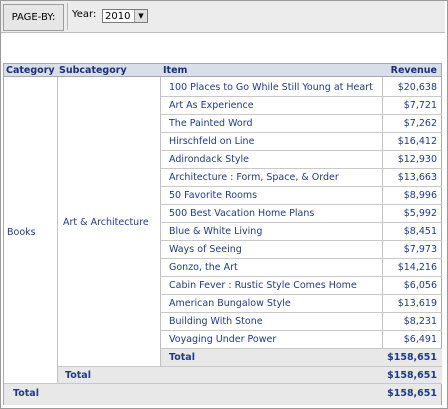 The width and height of the screenshot is (448, 409). Describe the element at coordinates (223, 17) in the screenshot. I see `page-by-bar: PAGE-BY: Year: 2010 ▼` at that location.